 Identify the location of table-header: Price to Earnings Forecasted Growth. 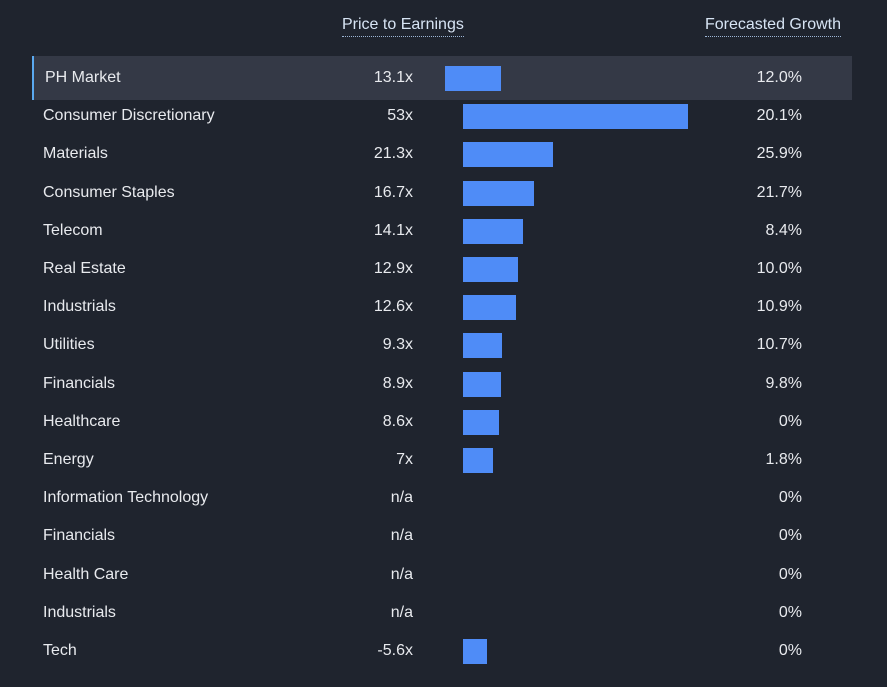
(443, 26).